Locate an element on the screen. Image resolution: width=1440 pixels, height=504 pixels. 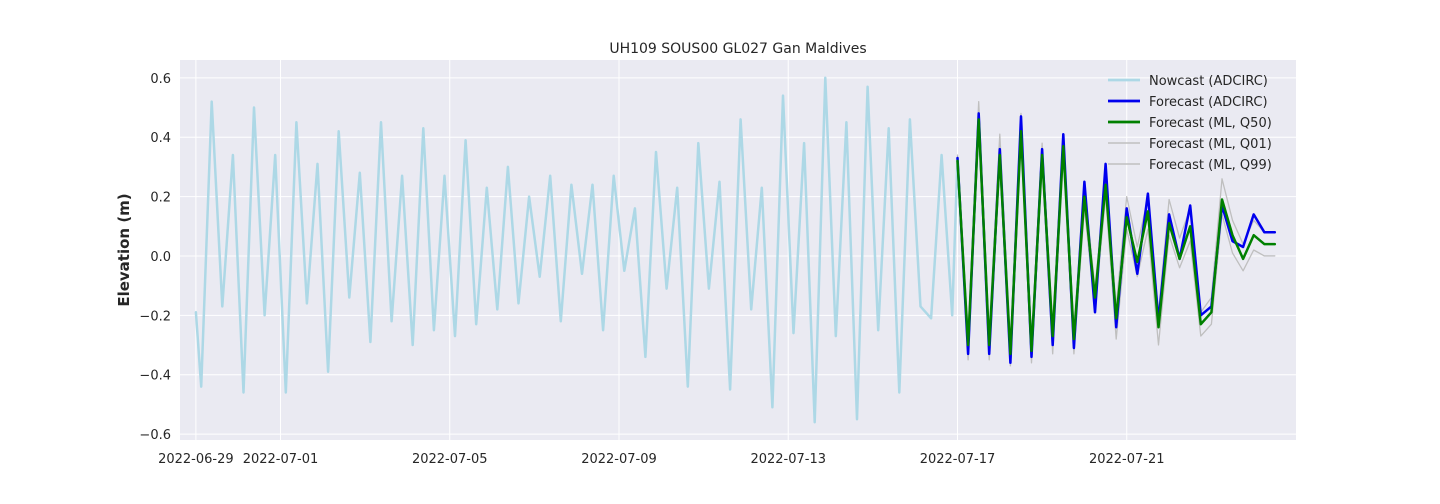
x-tick-label: 2022-07-17 is located at coordinates (958, 459).